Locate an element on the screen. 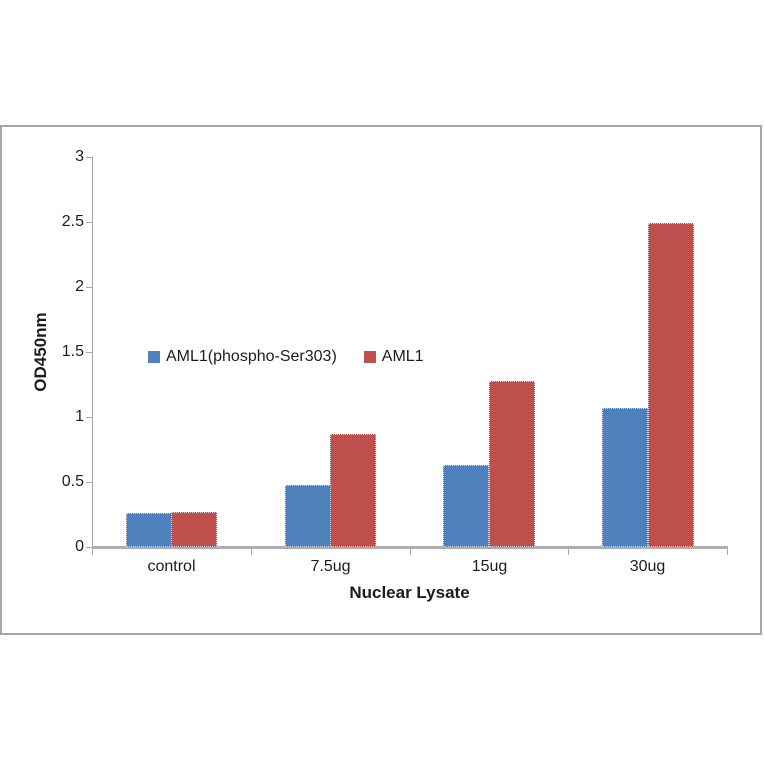 Image resolution: width=764 pixels, height=764 pixels. bar-aml1-phospho-ser303--control is located at coordinates (149, 530).